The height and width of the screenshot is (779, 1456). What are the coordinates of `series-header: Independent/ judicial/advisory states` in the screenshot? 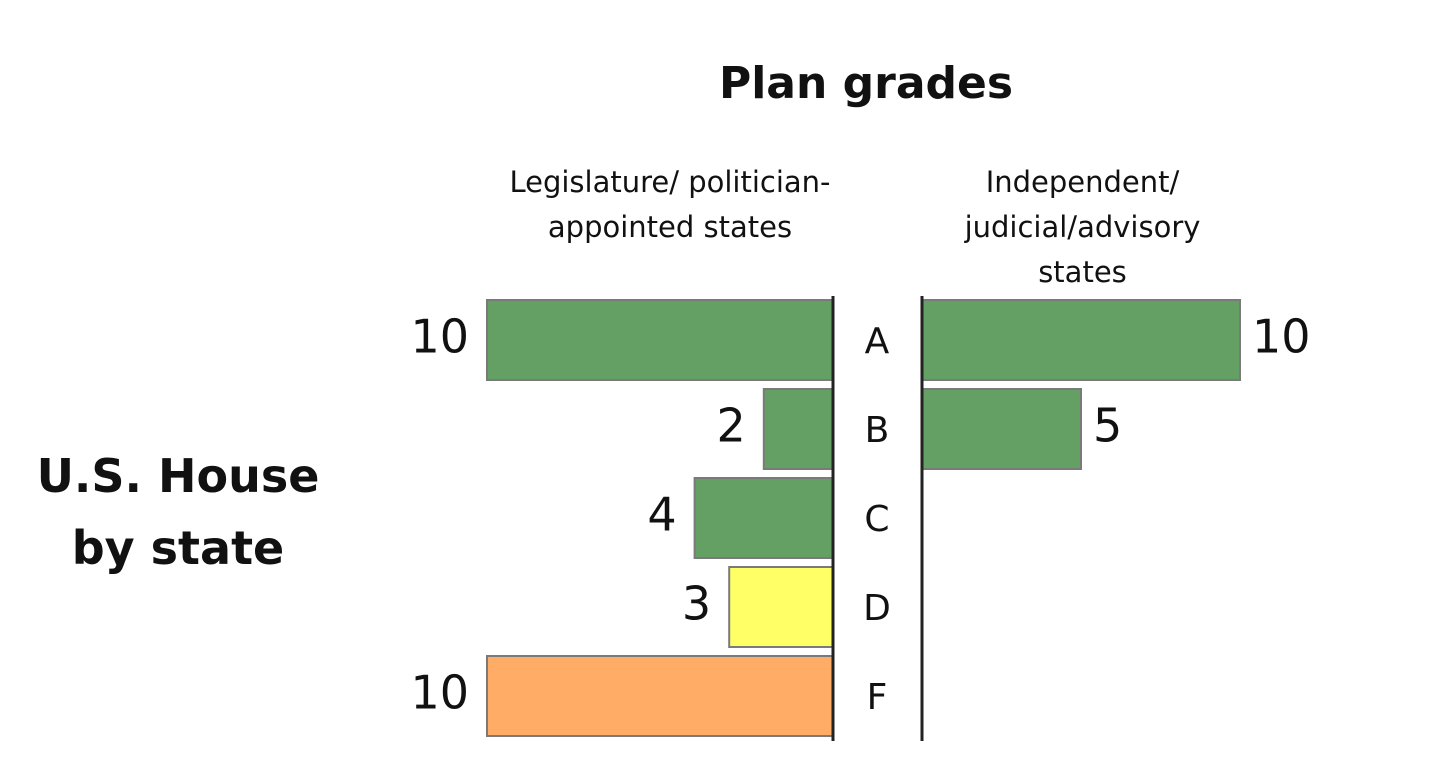 It's located at (1082, 227).